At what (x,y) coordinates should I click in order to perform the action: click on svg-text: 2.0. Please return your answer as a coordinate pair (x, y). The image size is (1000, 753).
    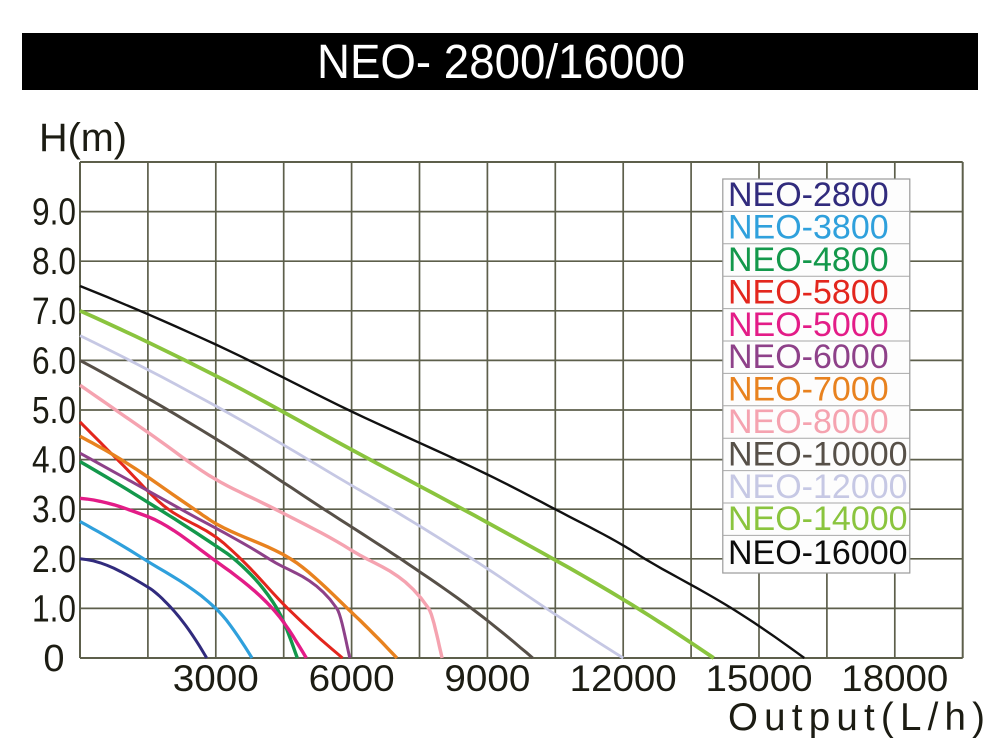
    Looking at the image, I should click on (54, 560).